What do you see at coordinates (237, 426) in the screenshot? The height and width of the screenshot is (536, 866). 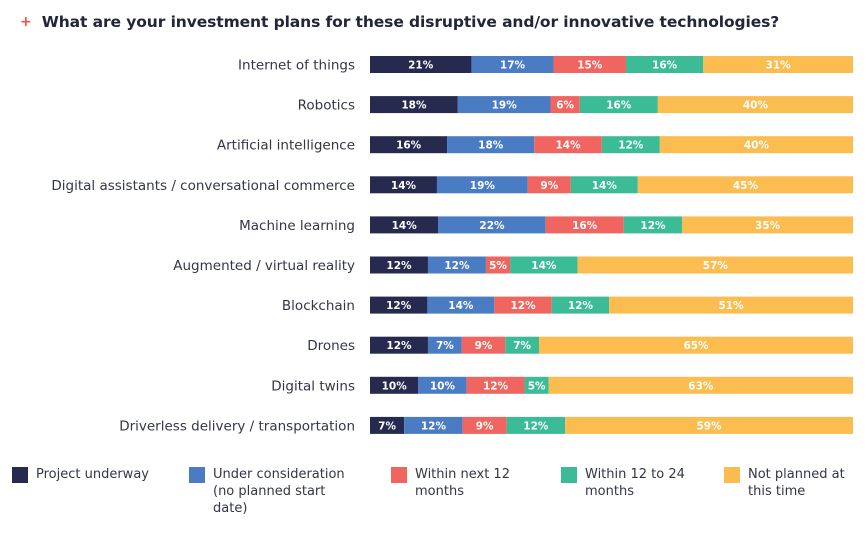 I see `category-label-driverless-delivery-transportation: Driverless delivery / transportation` at bounding box center [237, 426].